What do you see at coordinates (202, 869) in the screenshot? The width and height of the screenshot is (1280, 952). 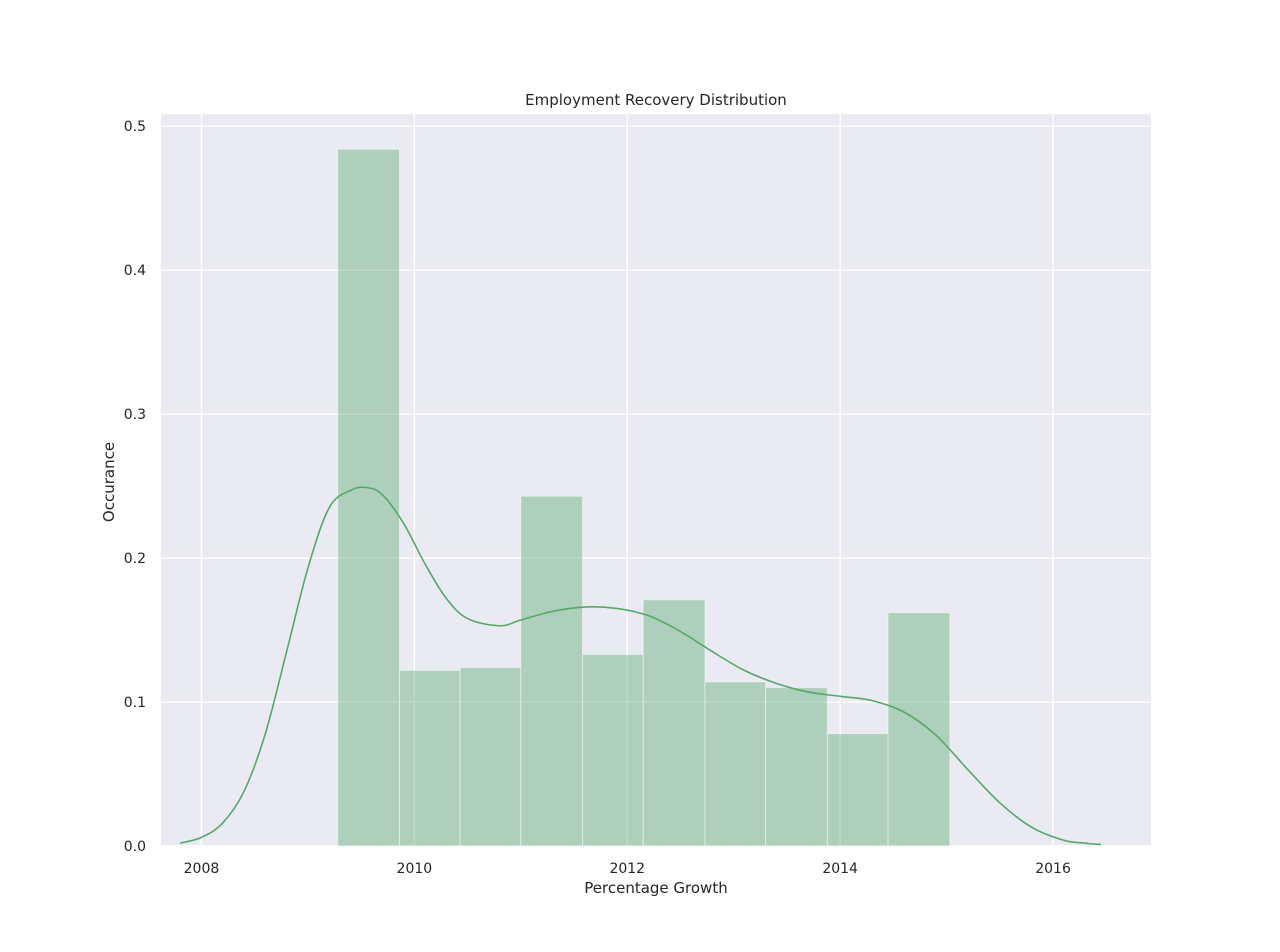 I see `x-tick-label-0: 2008` at bounding box center [202, 869].